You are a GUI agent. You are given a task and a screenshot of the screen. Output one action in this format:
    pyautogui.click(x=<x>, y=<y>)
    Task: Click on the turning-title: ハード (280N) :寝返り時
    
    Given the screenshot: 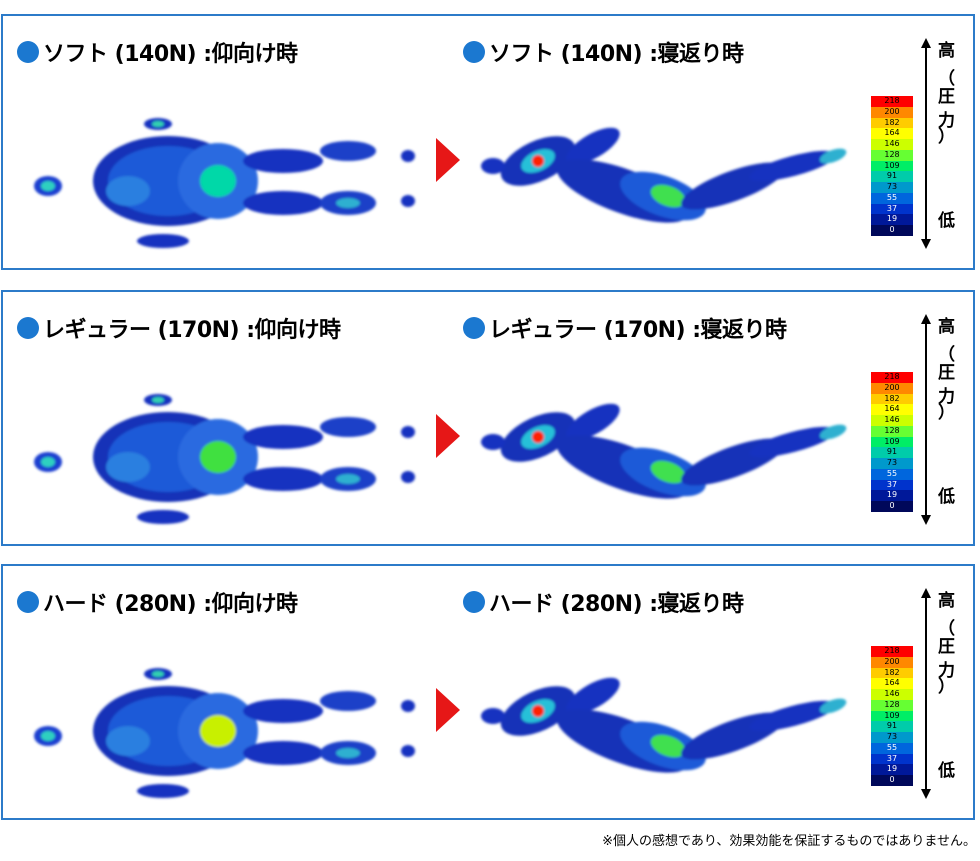 What is the action you would take?
    pyautogui.click(x=603, y=602)
    